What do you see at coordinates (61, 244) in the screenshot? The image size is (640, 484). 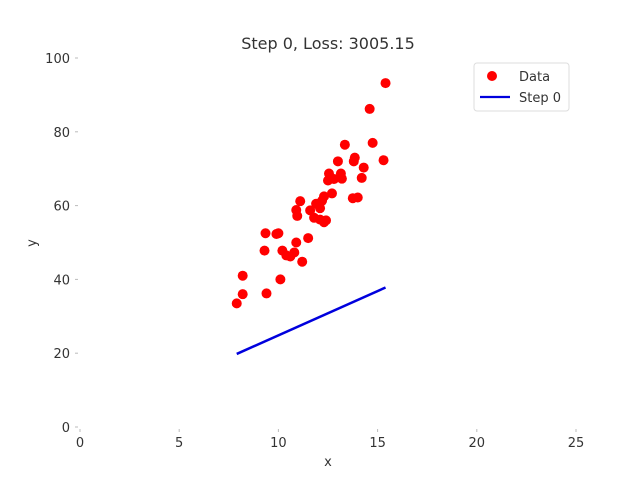 I see `y-axis-ticks: 0 20 40 60 80 100` at bounding box center [61, 244].